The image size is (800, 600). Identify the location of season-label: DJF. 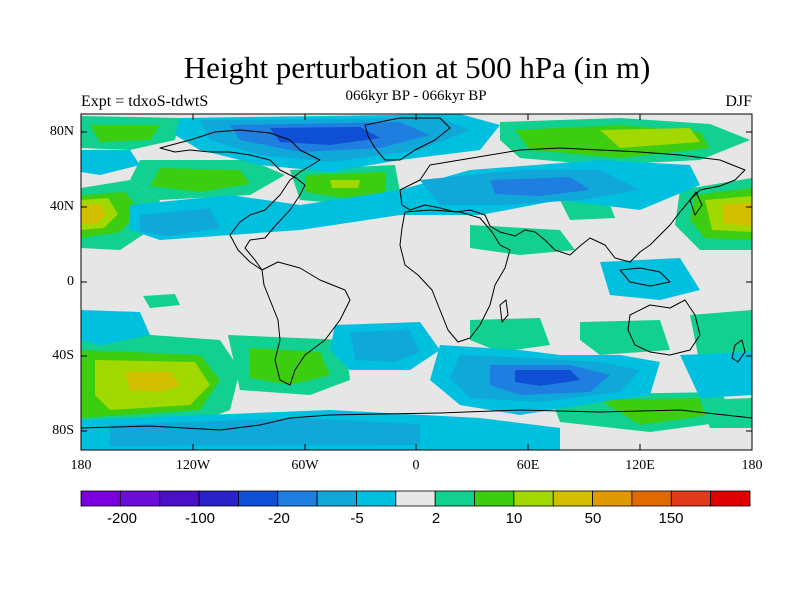
(738, 101).